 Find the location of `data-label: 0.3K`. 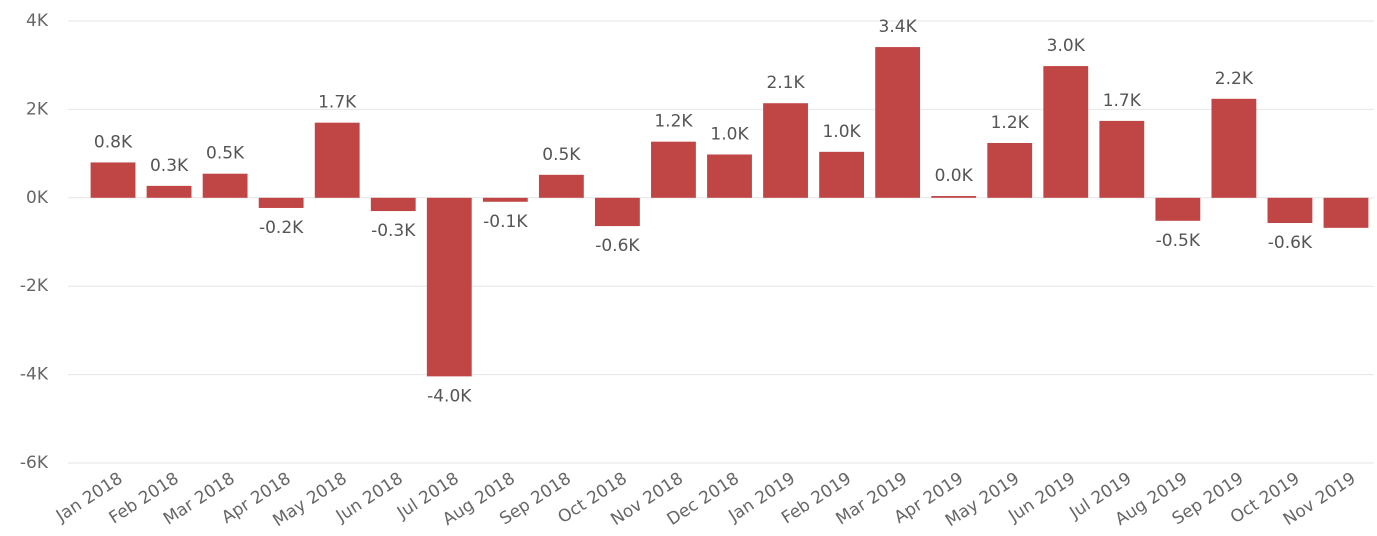

data-label: 0.3K is located at coordinates (169, 166).